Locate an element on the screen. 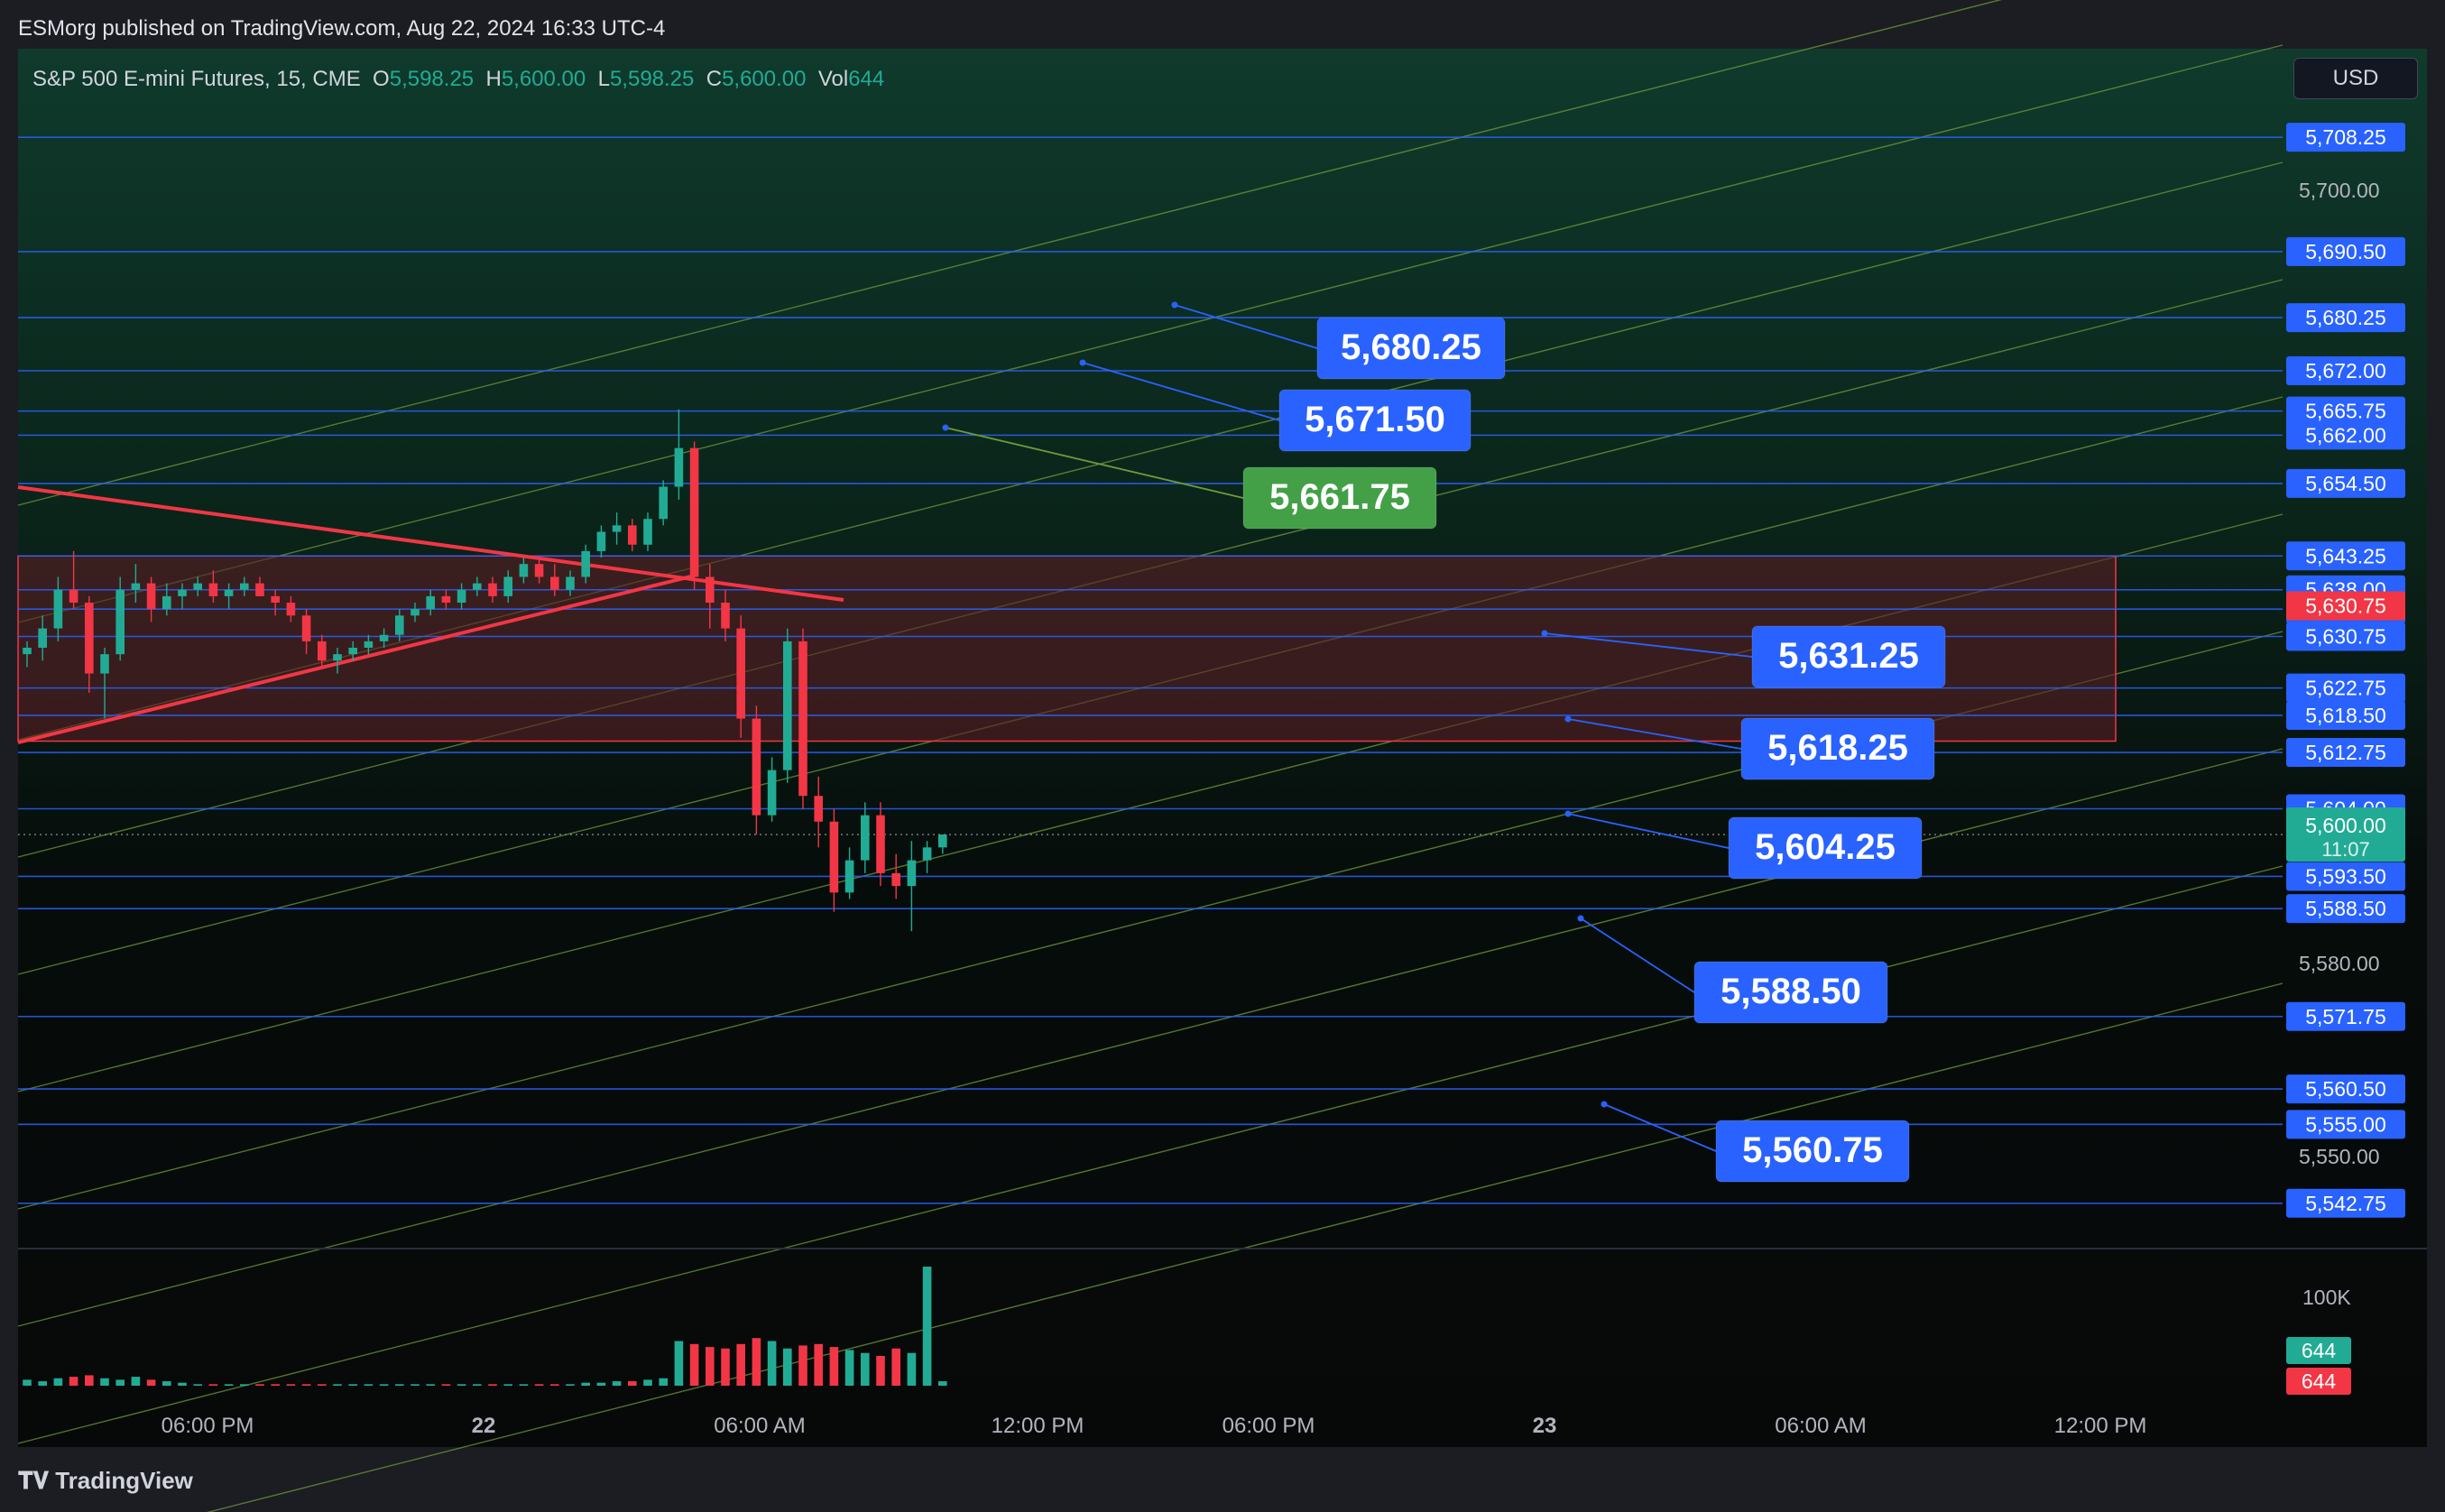 The width and height of the screenshot is (2445, 1512). price-scale-label: 5,618.50 is located at coordinates (2345, 715).